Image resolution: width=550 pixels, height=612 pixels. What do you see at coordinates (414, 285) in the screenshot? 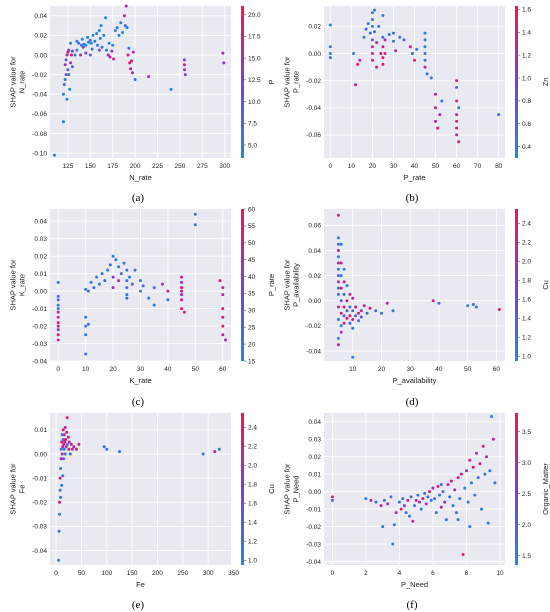
I see `plot-area` at bounding box center [414, 285].